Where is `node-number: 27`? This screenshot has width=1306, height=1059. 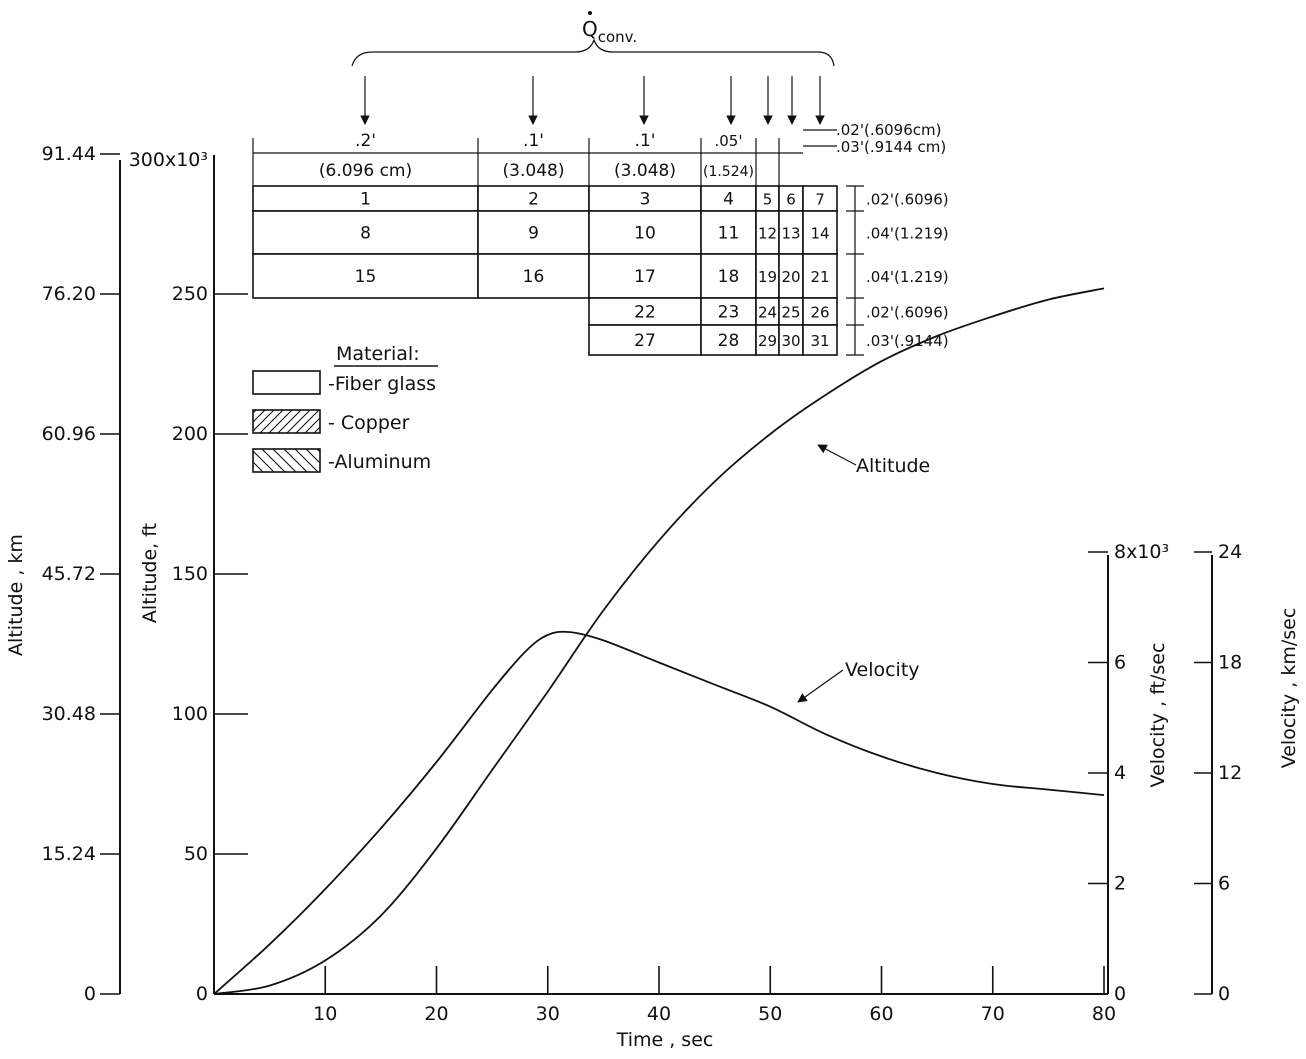
node-number: 27 is located at coordinates (645, 341).